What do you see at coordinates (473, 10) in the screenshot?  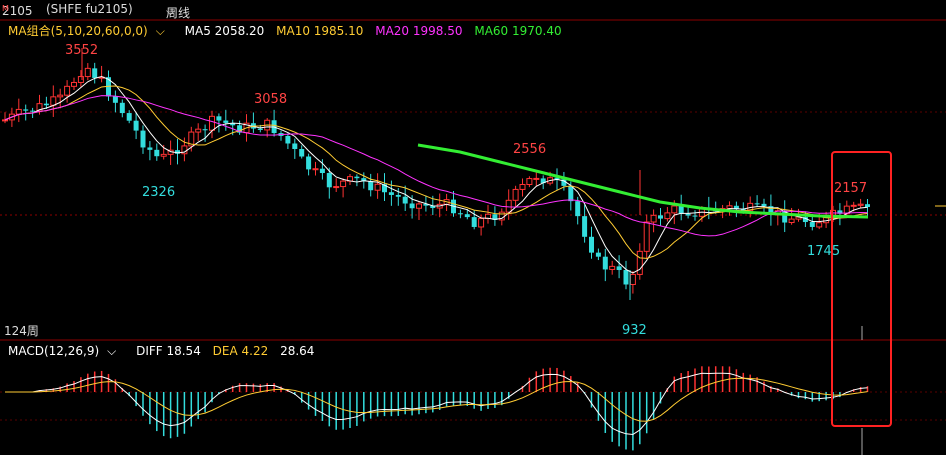 I see `top-bar: 2105 M (SHFE fu2105) 周线 ⌵` at bounding box center [473, 10].